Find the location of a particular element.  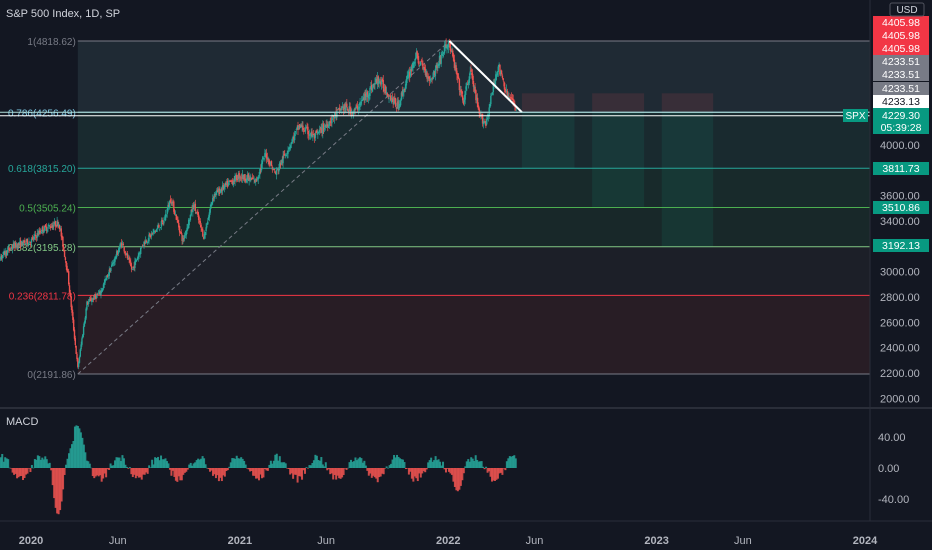

fib-level-label: 0.5(3505.24) is located at coordinates (47, 209).